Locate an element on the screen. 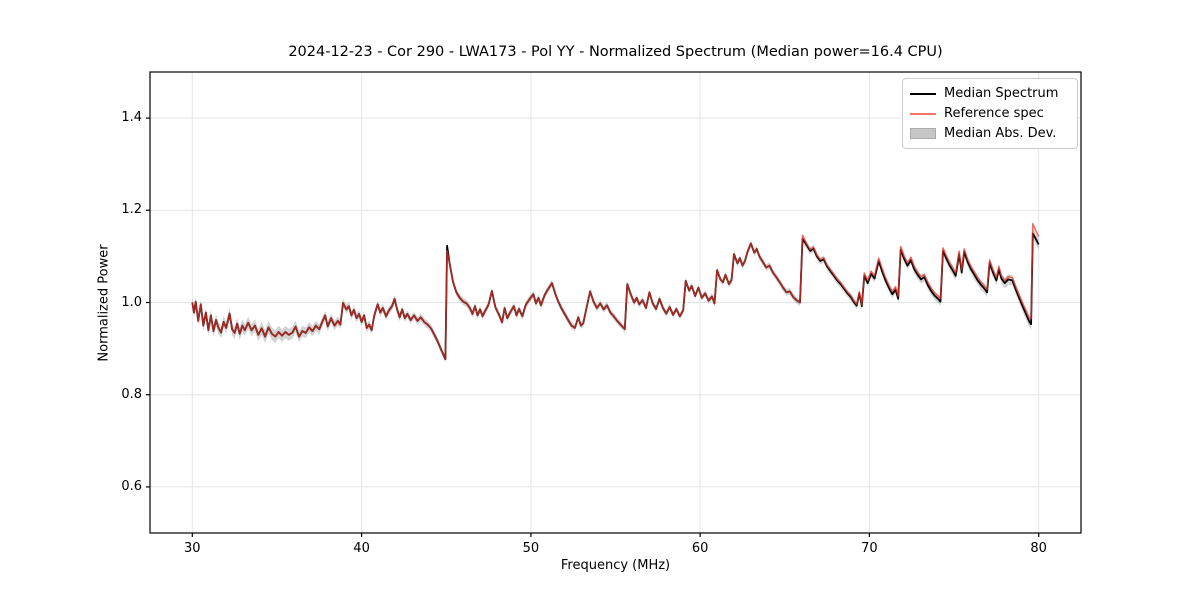 This screenshot has width=1200, height=600. x-axis-label: Frequency (MHz) is located at coordinates (615, 565).